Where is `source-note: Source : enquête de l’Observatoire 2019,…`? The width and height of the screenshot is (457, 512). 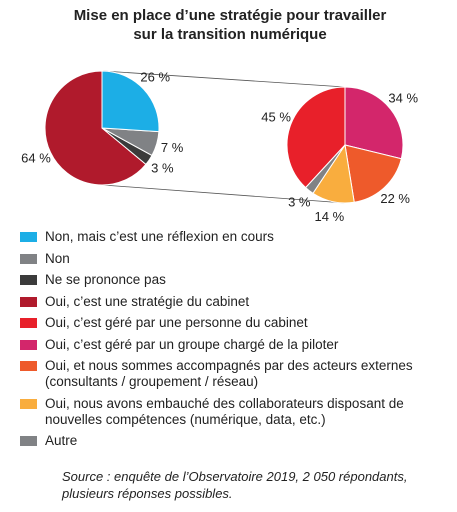 source-note: Source : enquête de l’Observatoire 2019,… is located at coordinates (235, 485).